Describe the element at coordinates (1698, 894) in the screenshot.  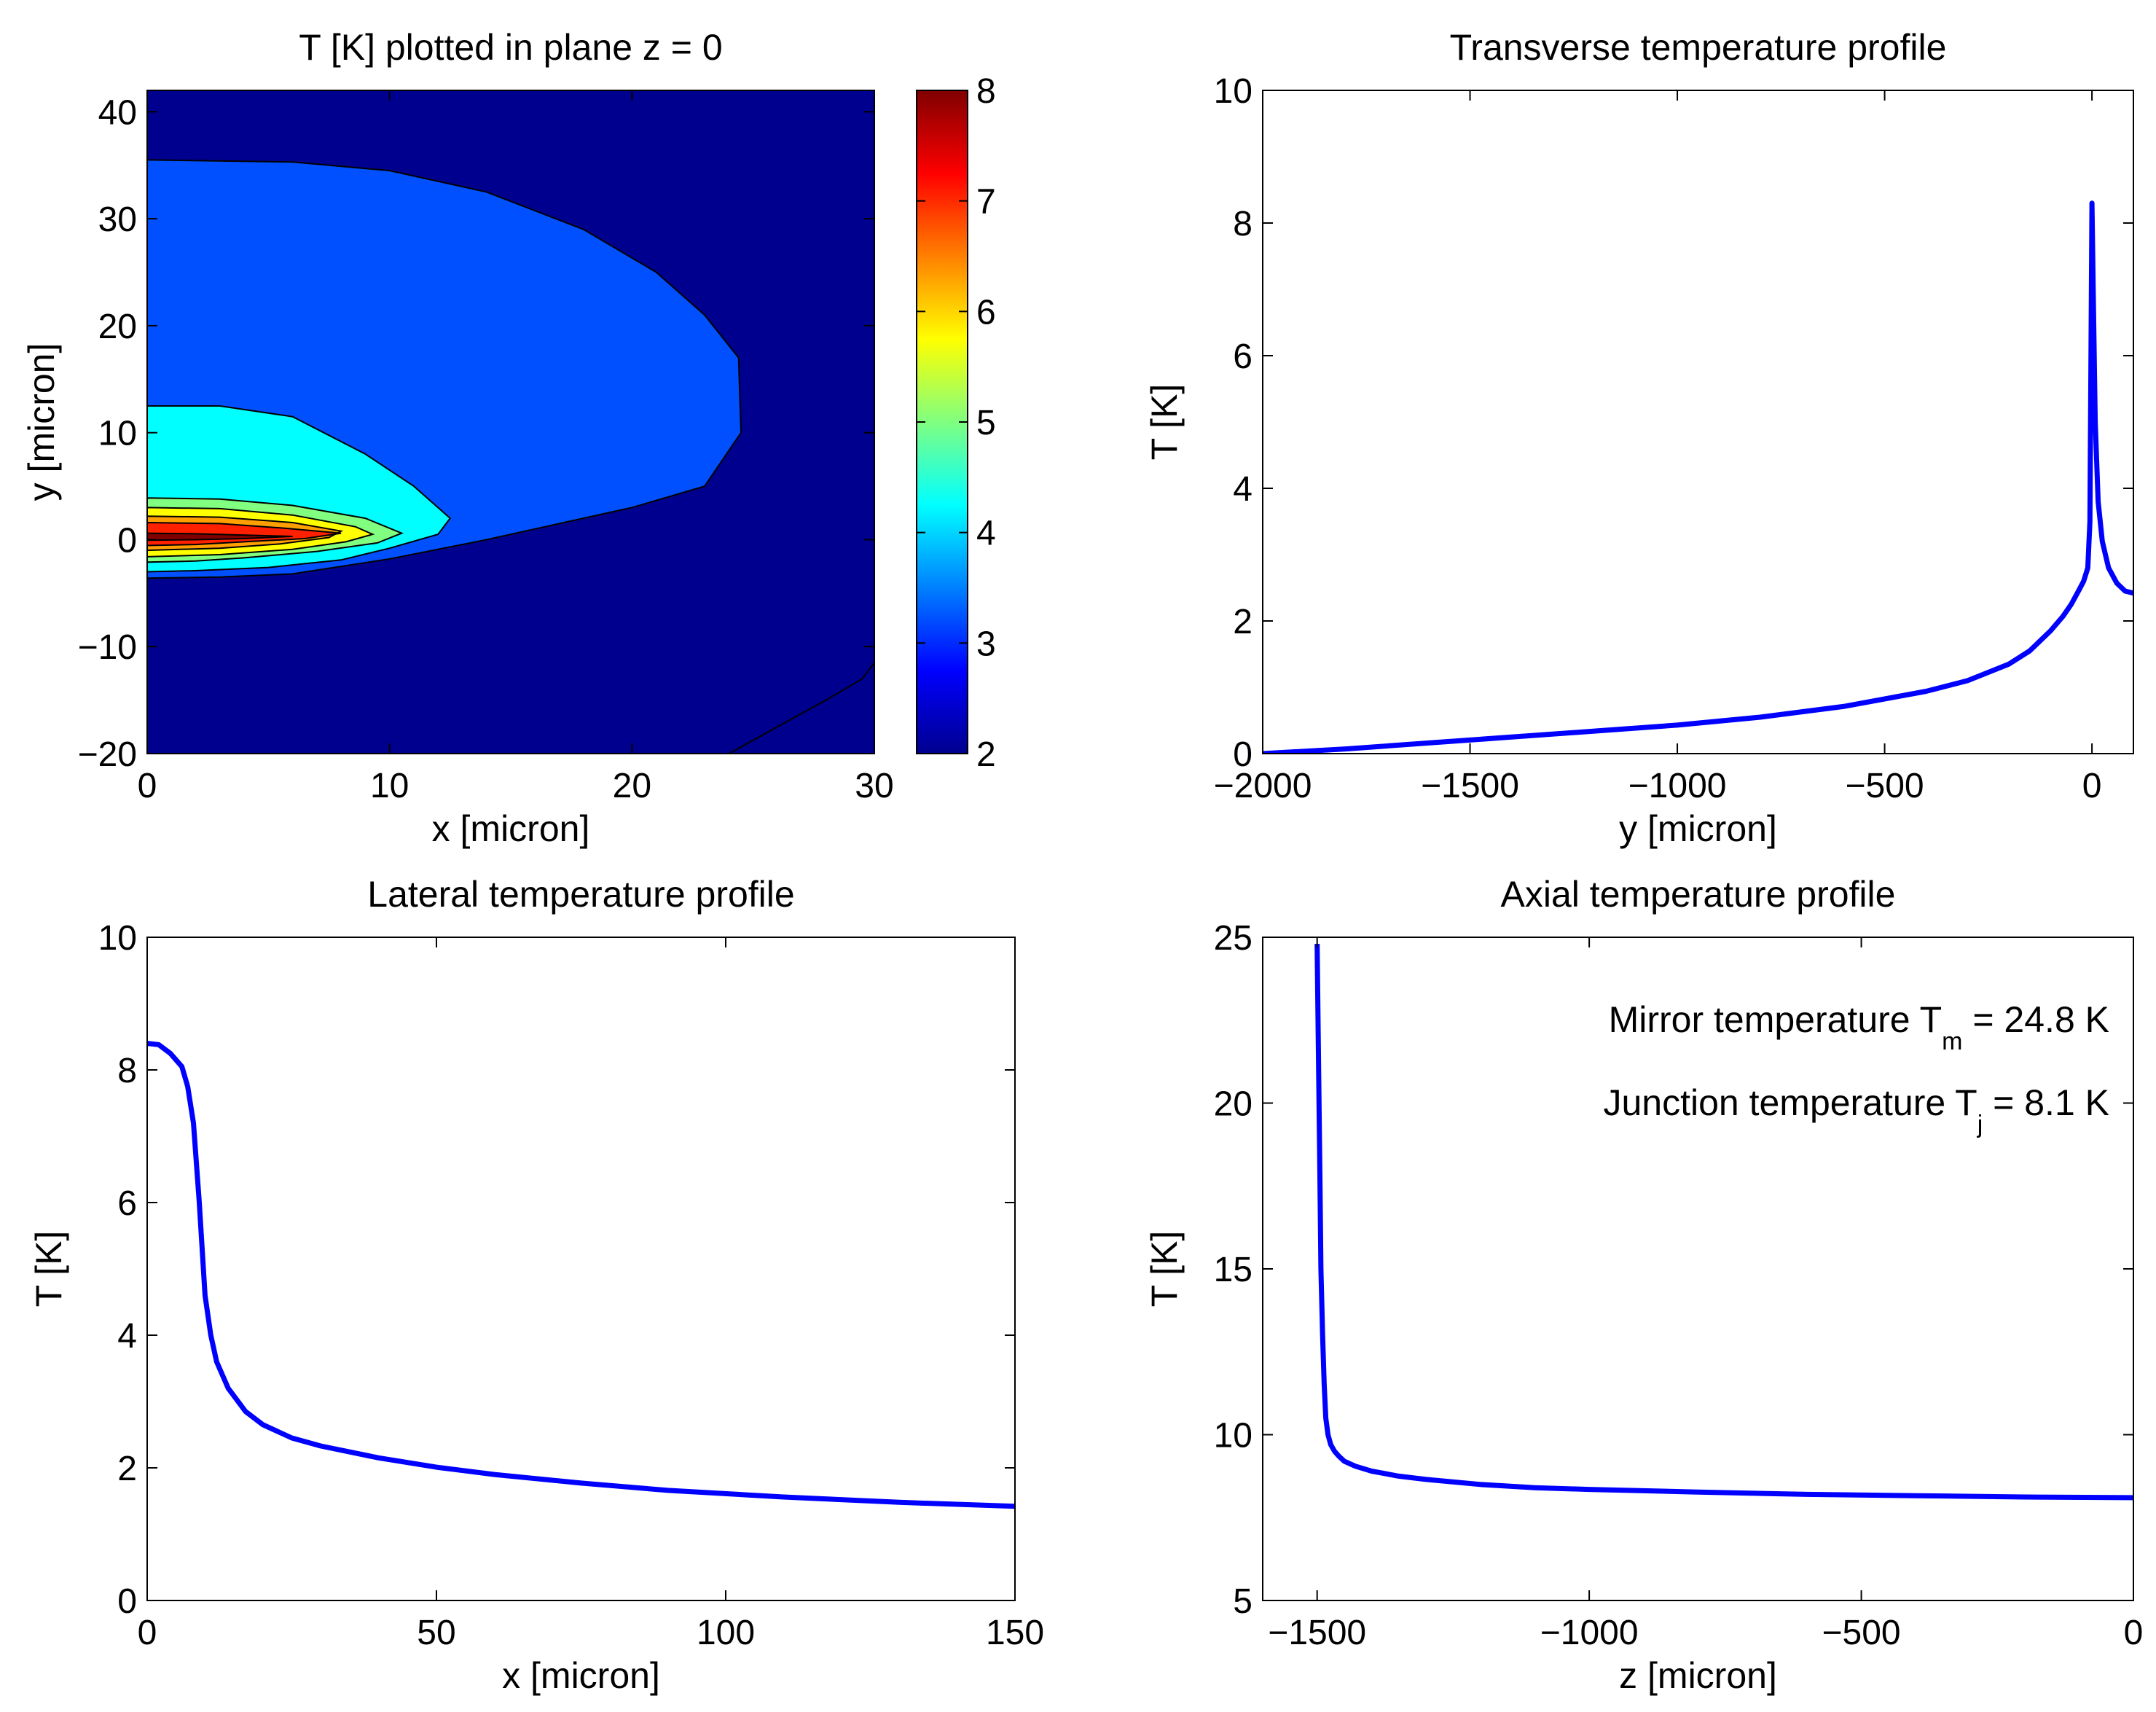
I see `chart-title: Axial temperature profile` at that location.